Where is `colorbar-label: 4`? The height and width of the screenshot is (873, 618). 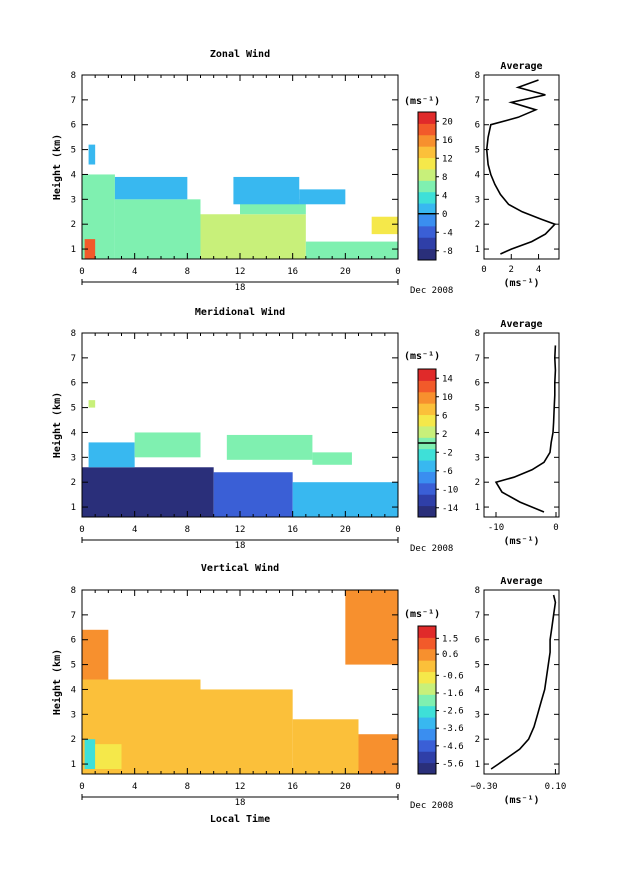
colorbar-label: 4 is located at coordinates (444, 196).